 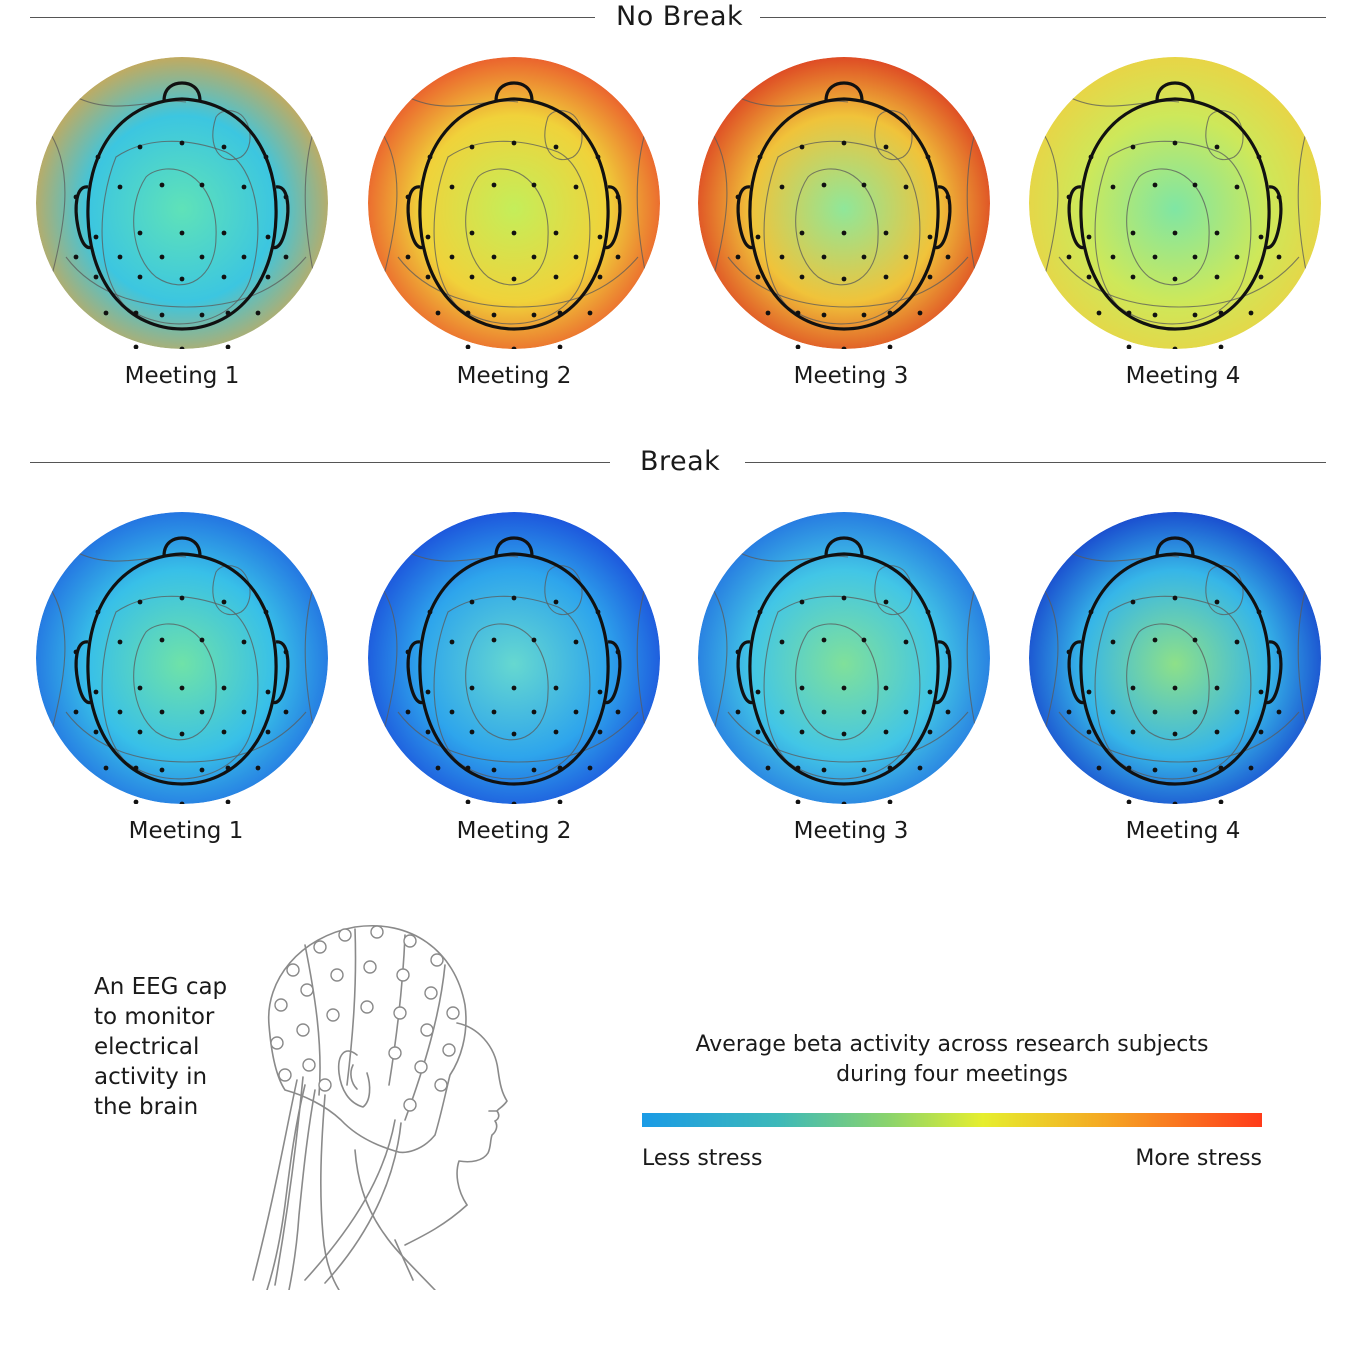 What do you see at coordinates (146, 1107) in the screenshot?
I see `caption-line: the brain` at bounding box center [146, 1107].